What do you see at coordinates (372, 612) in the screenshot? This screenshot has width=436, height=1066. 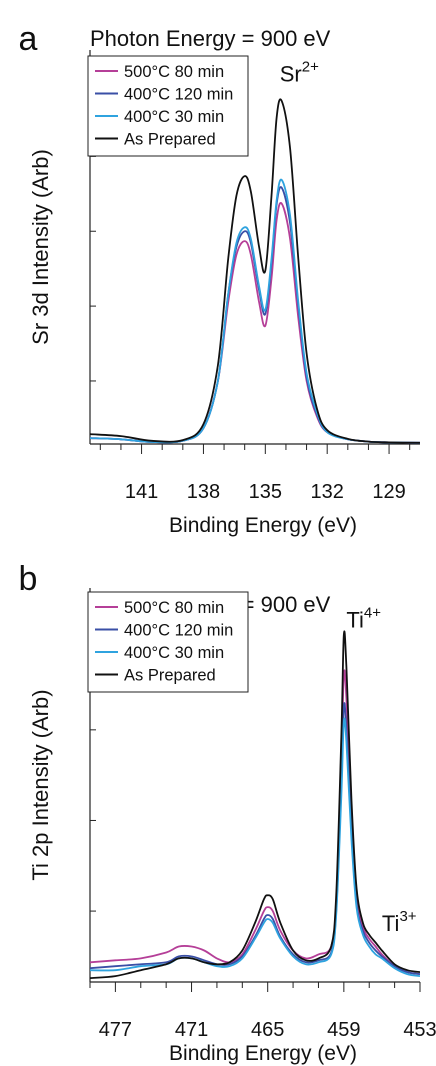 I see `annotation-superscript: 4+` at bounding box center [372, 612].